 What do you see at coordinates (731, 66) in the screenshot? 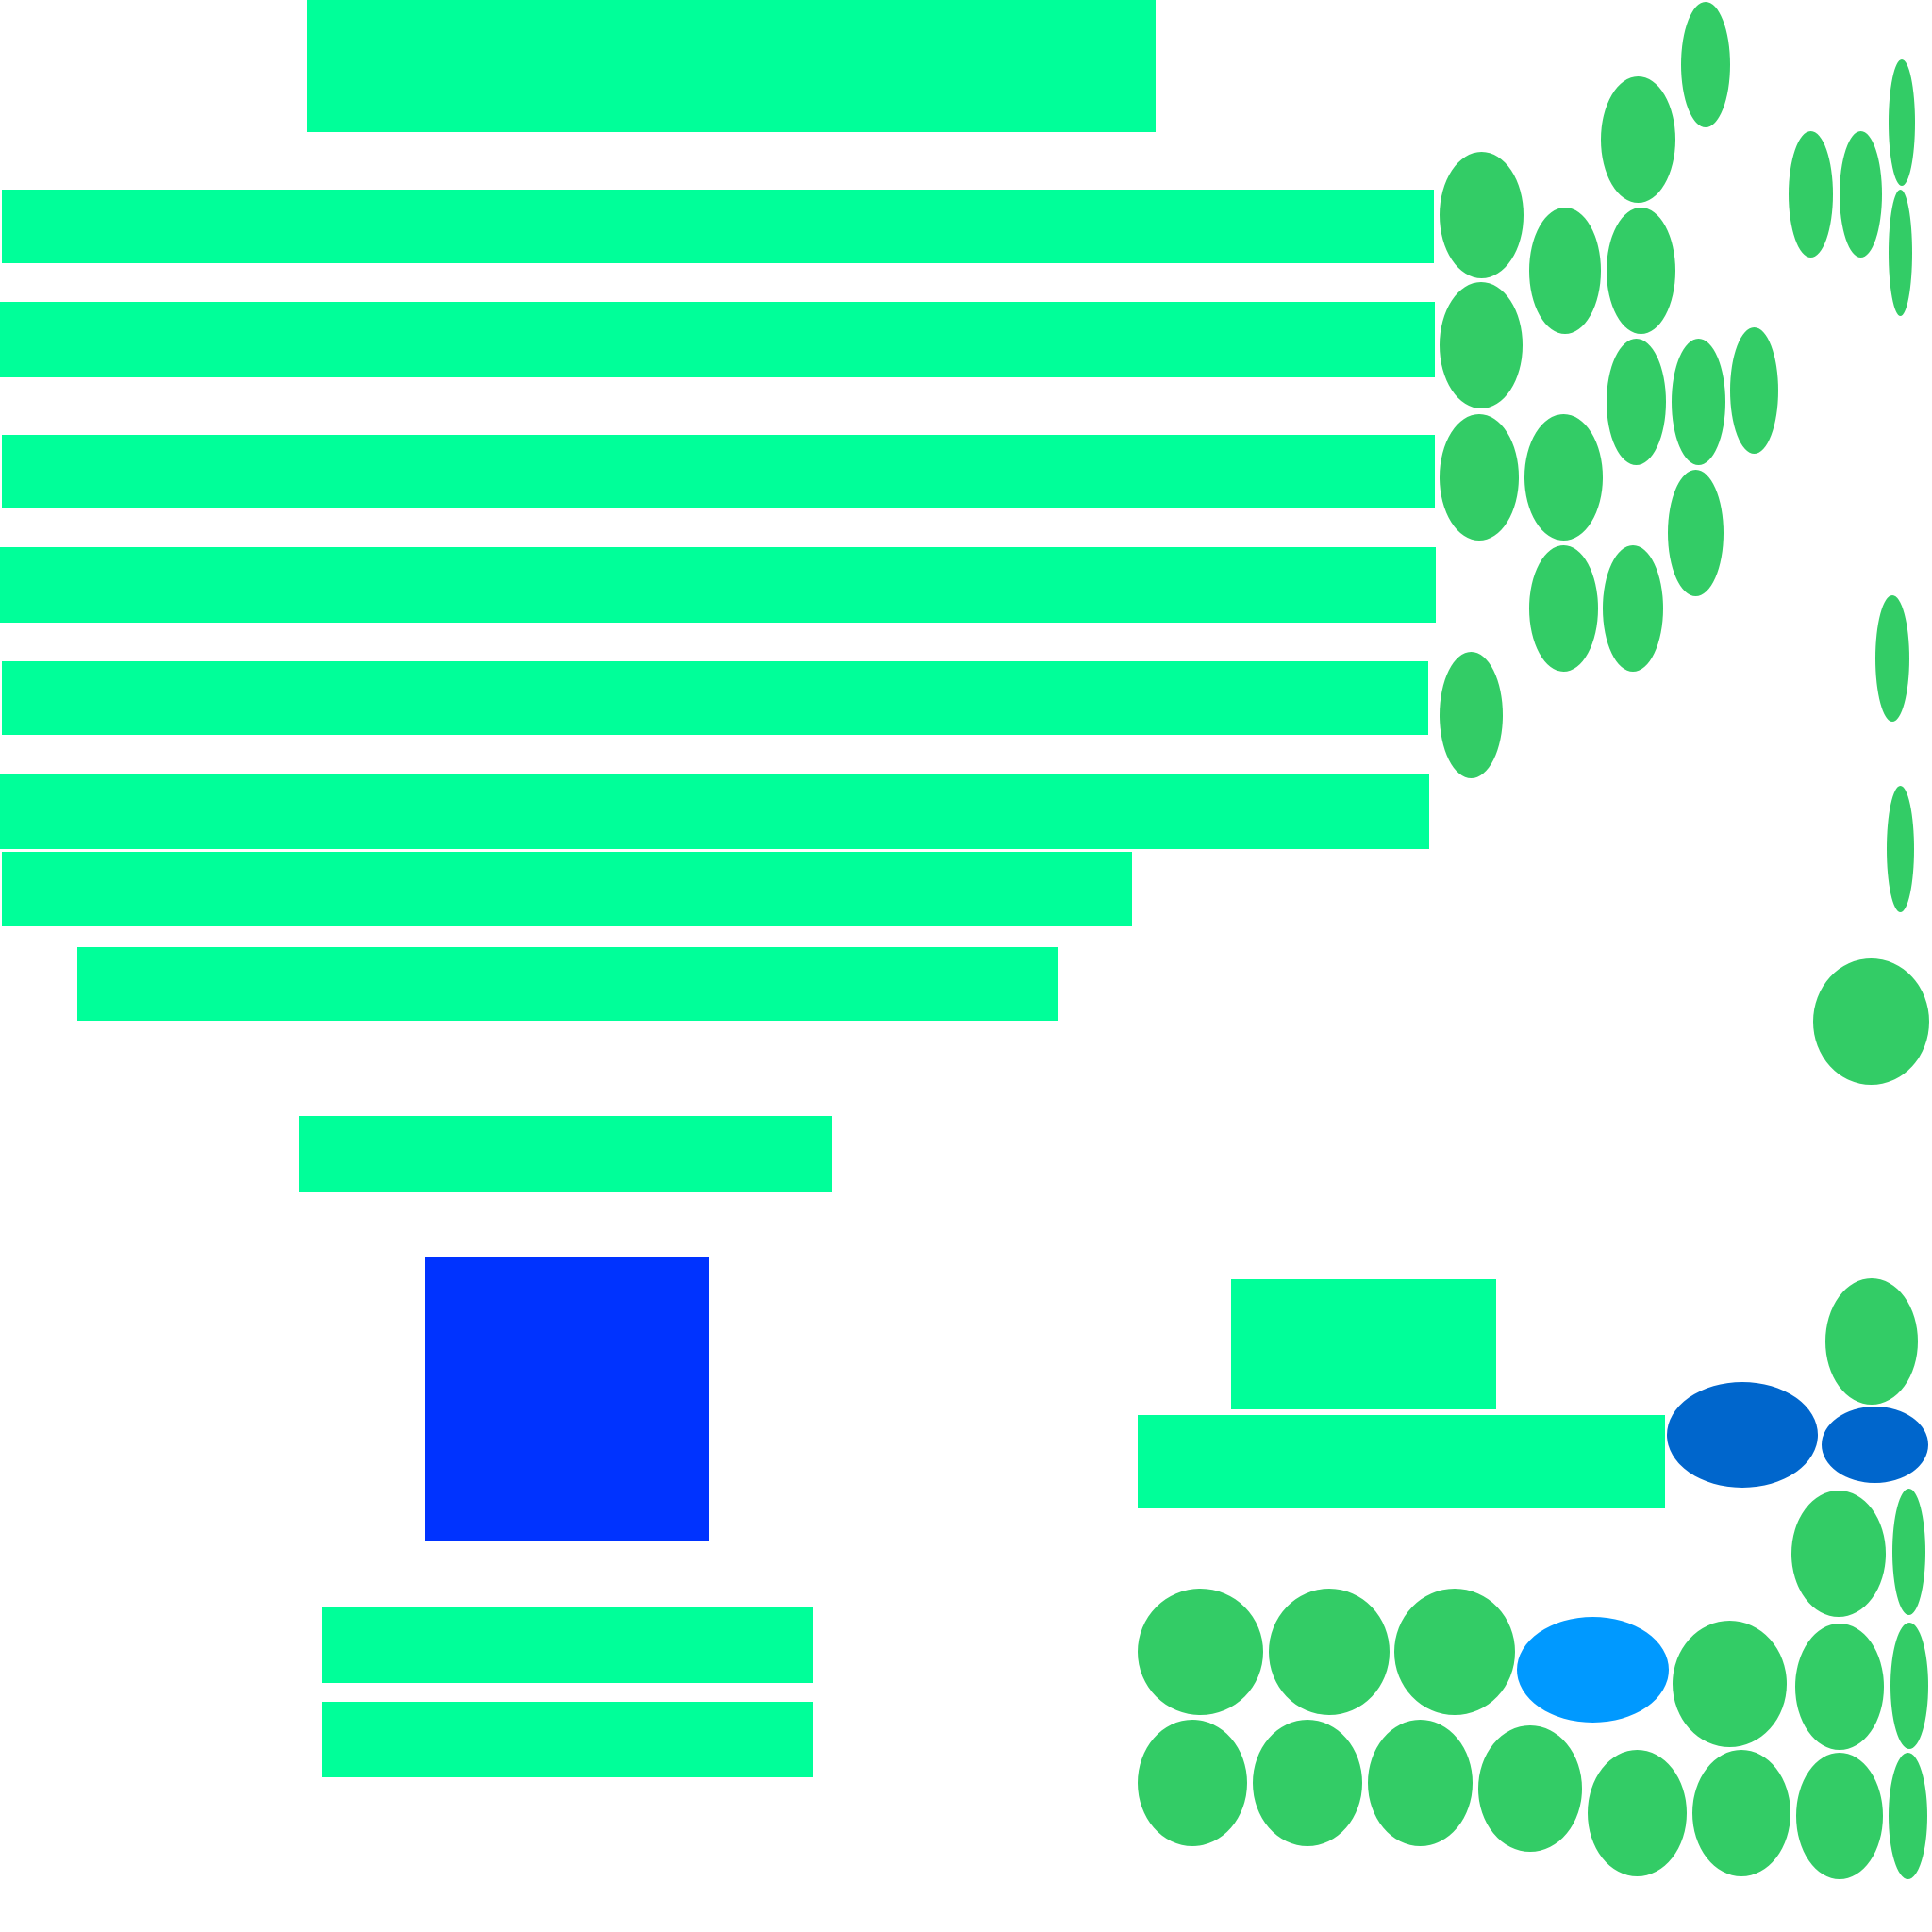
I see `header-block` at bounding box center [731, 66].